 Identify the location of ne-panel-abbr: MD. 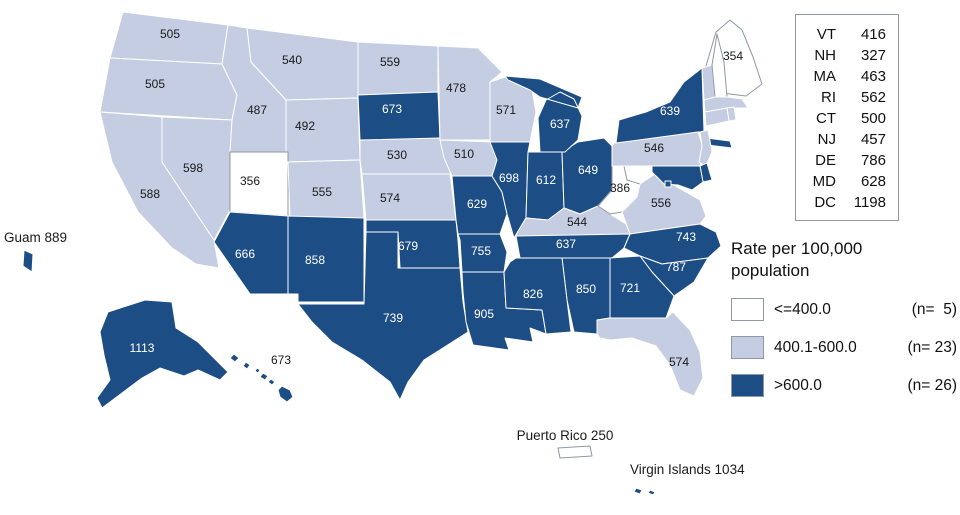
(824, 181).